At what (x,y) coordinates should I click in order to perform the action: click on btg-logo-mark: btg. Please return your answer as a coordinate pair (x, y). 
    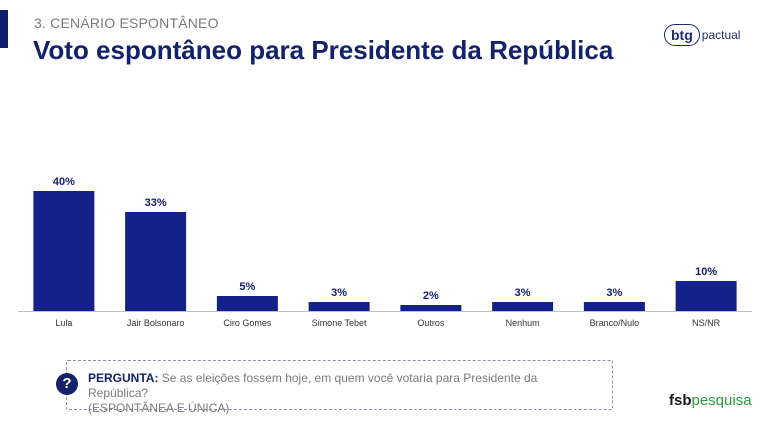
    Looking at the image, I should click on (682, 35).